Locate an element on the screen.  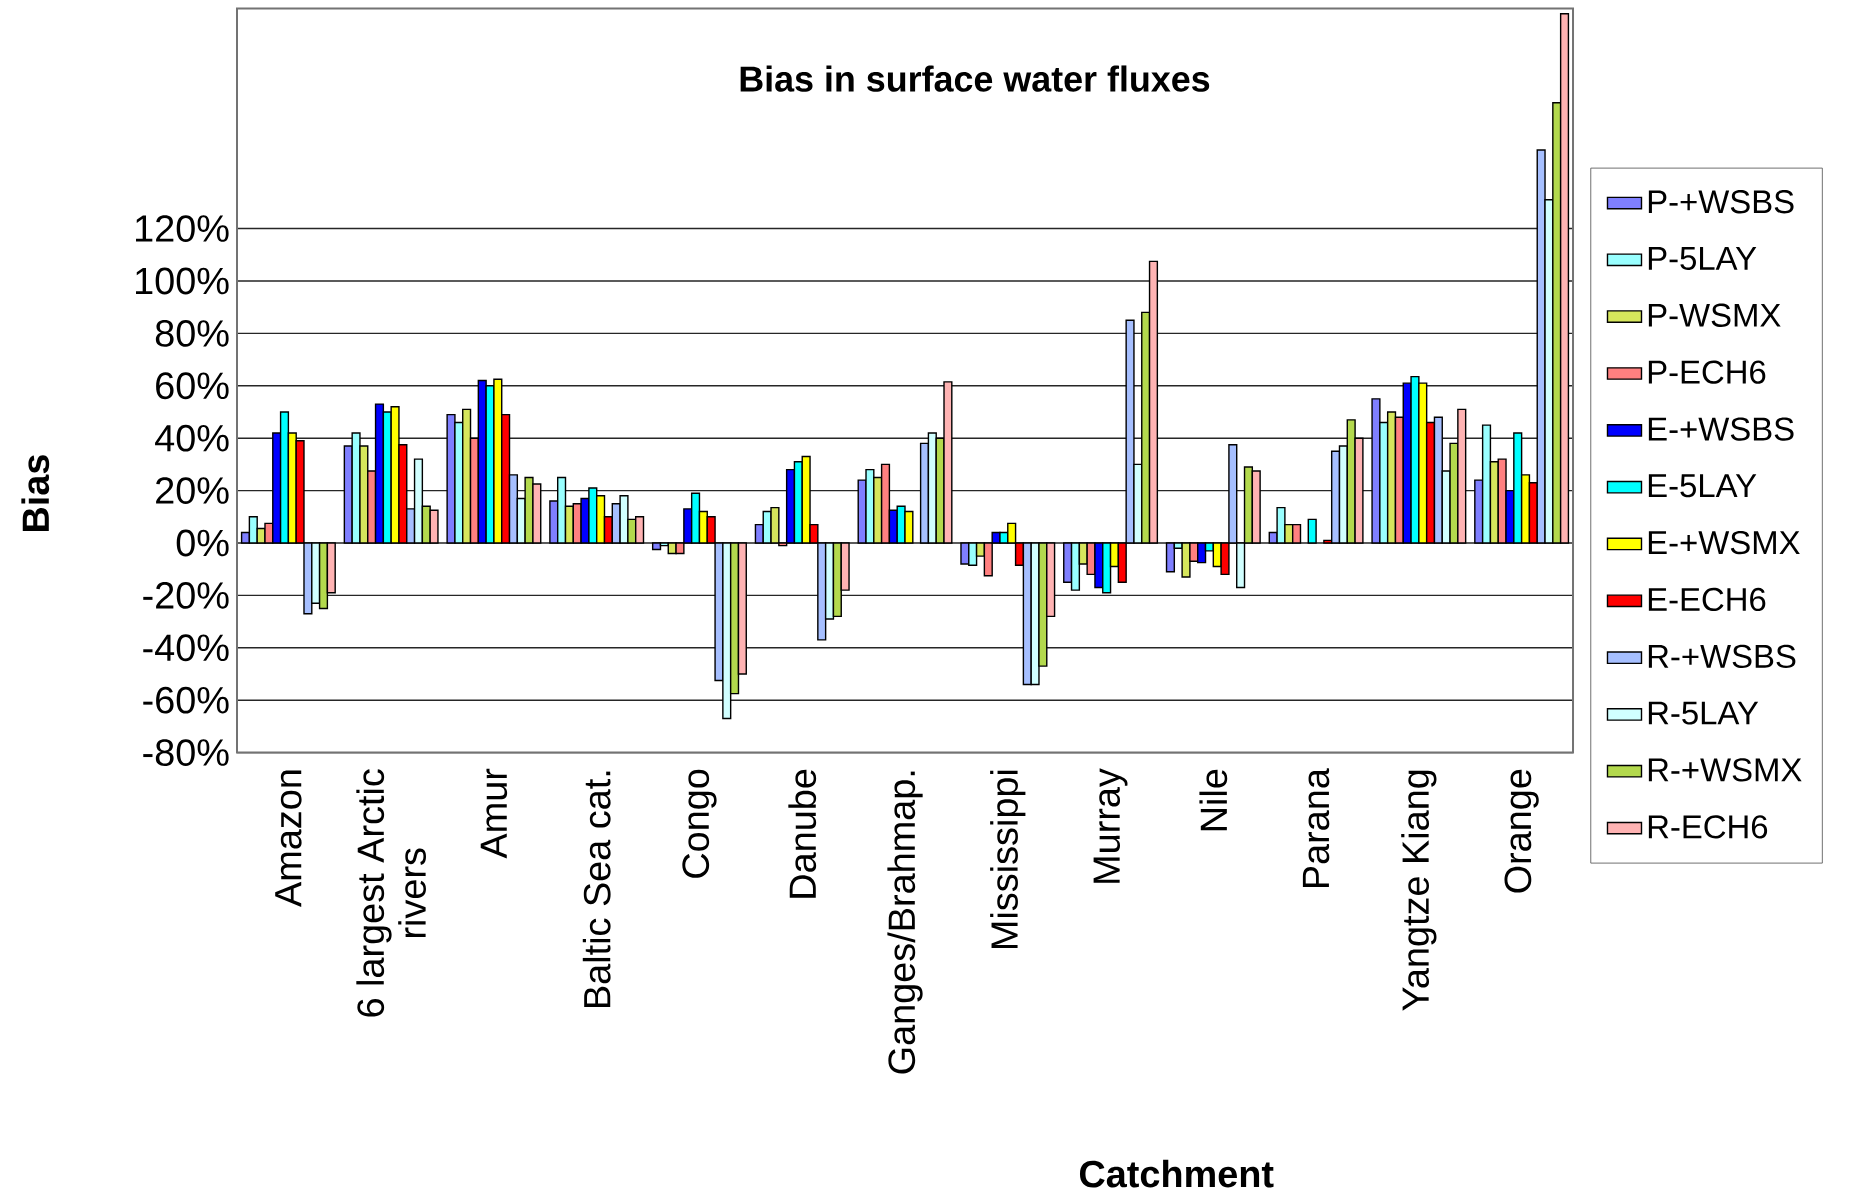
y-tick-label: -60% is located at coordinates (186, 700).